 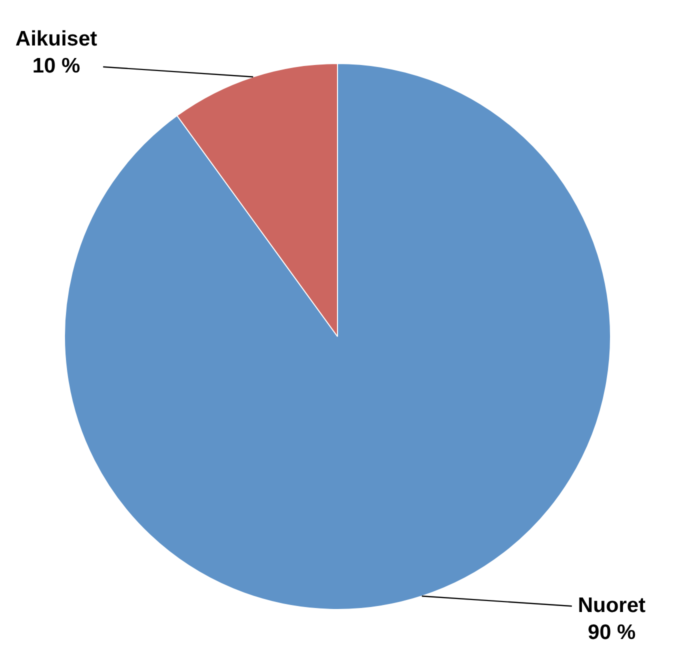 I want to click on data-label: 90 %, so click(x=612, y=632).